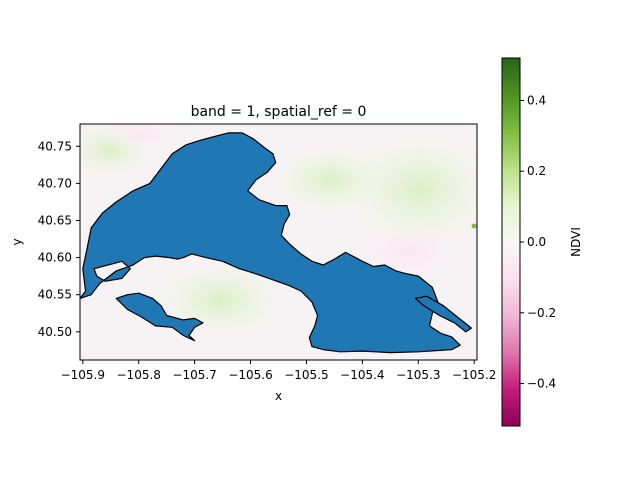 The width and height of the screenshot is (640, 480). Describe the element at coordinates (55, 146) in the screenshot. I see `y-tick-label: 40.75` at that location.